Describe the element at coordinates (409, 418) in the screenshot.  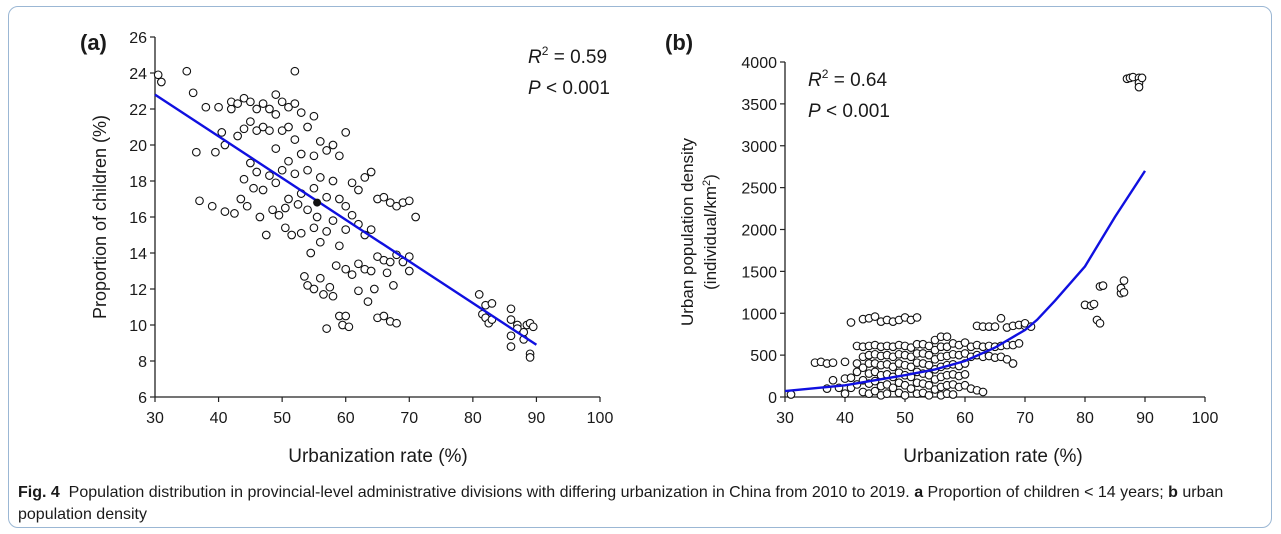
I see `panel-a-x-tick-label: 70` at that location.